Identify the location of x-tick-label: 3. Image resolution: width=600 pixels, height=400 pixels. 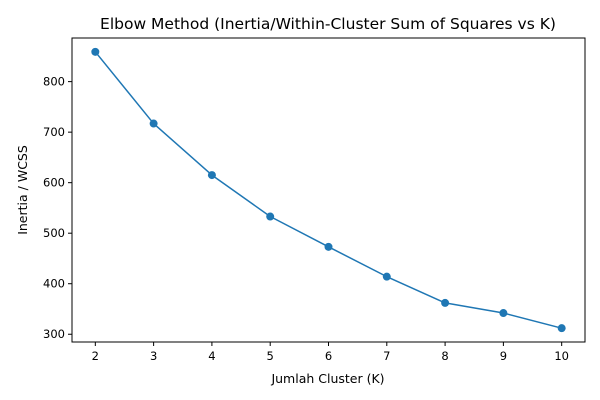
(153, 356).